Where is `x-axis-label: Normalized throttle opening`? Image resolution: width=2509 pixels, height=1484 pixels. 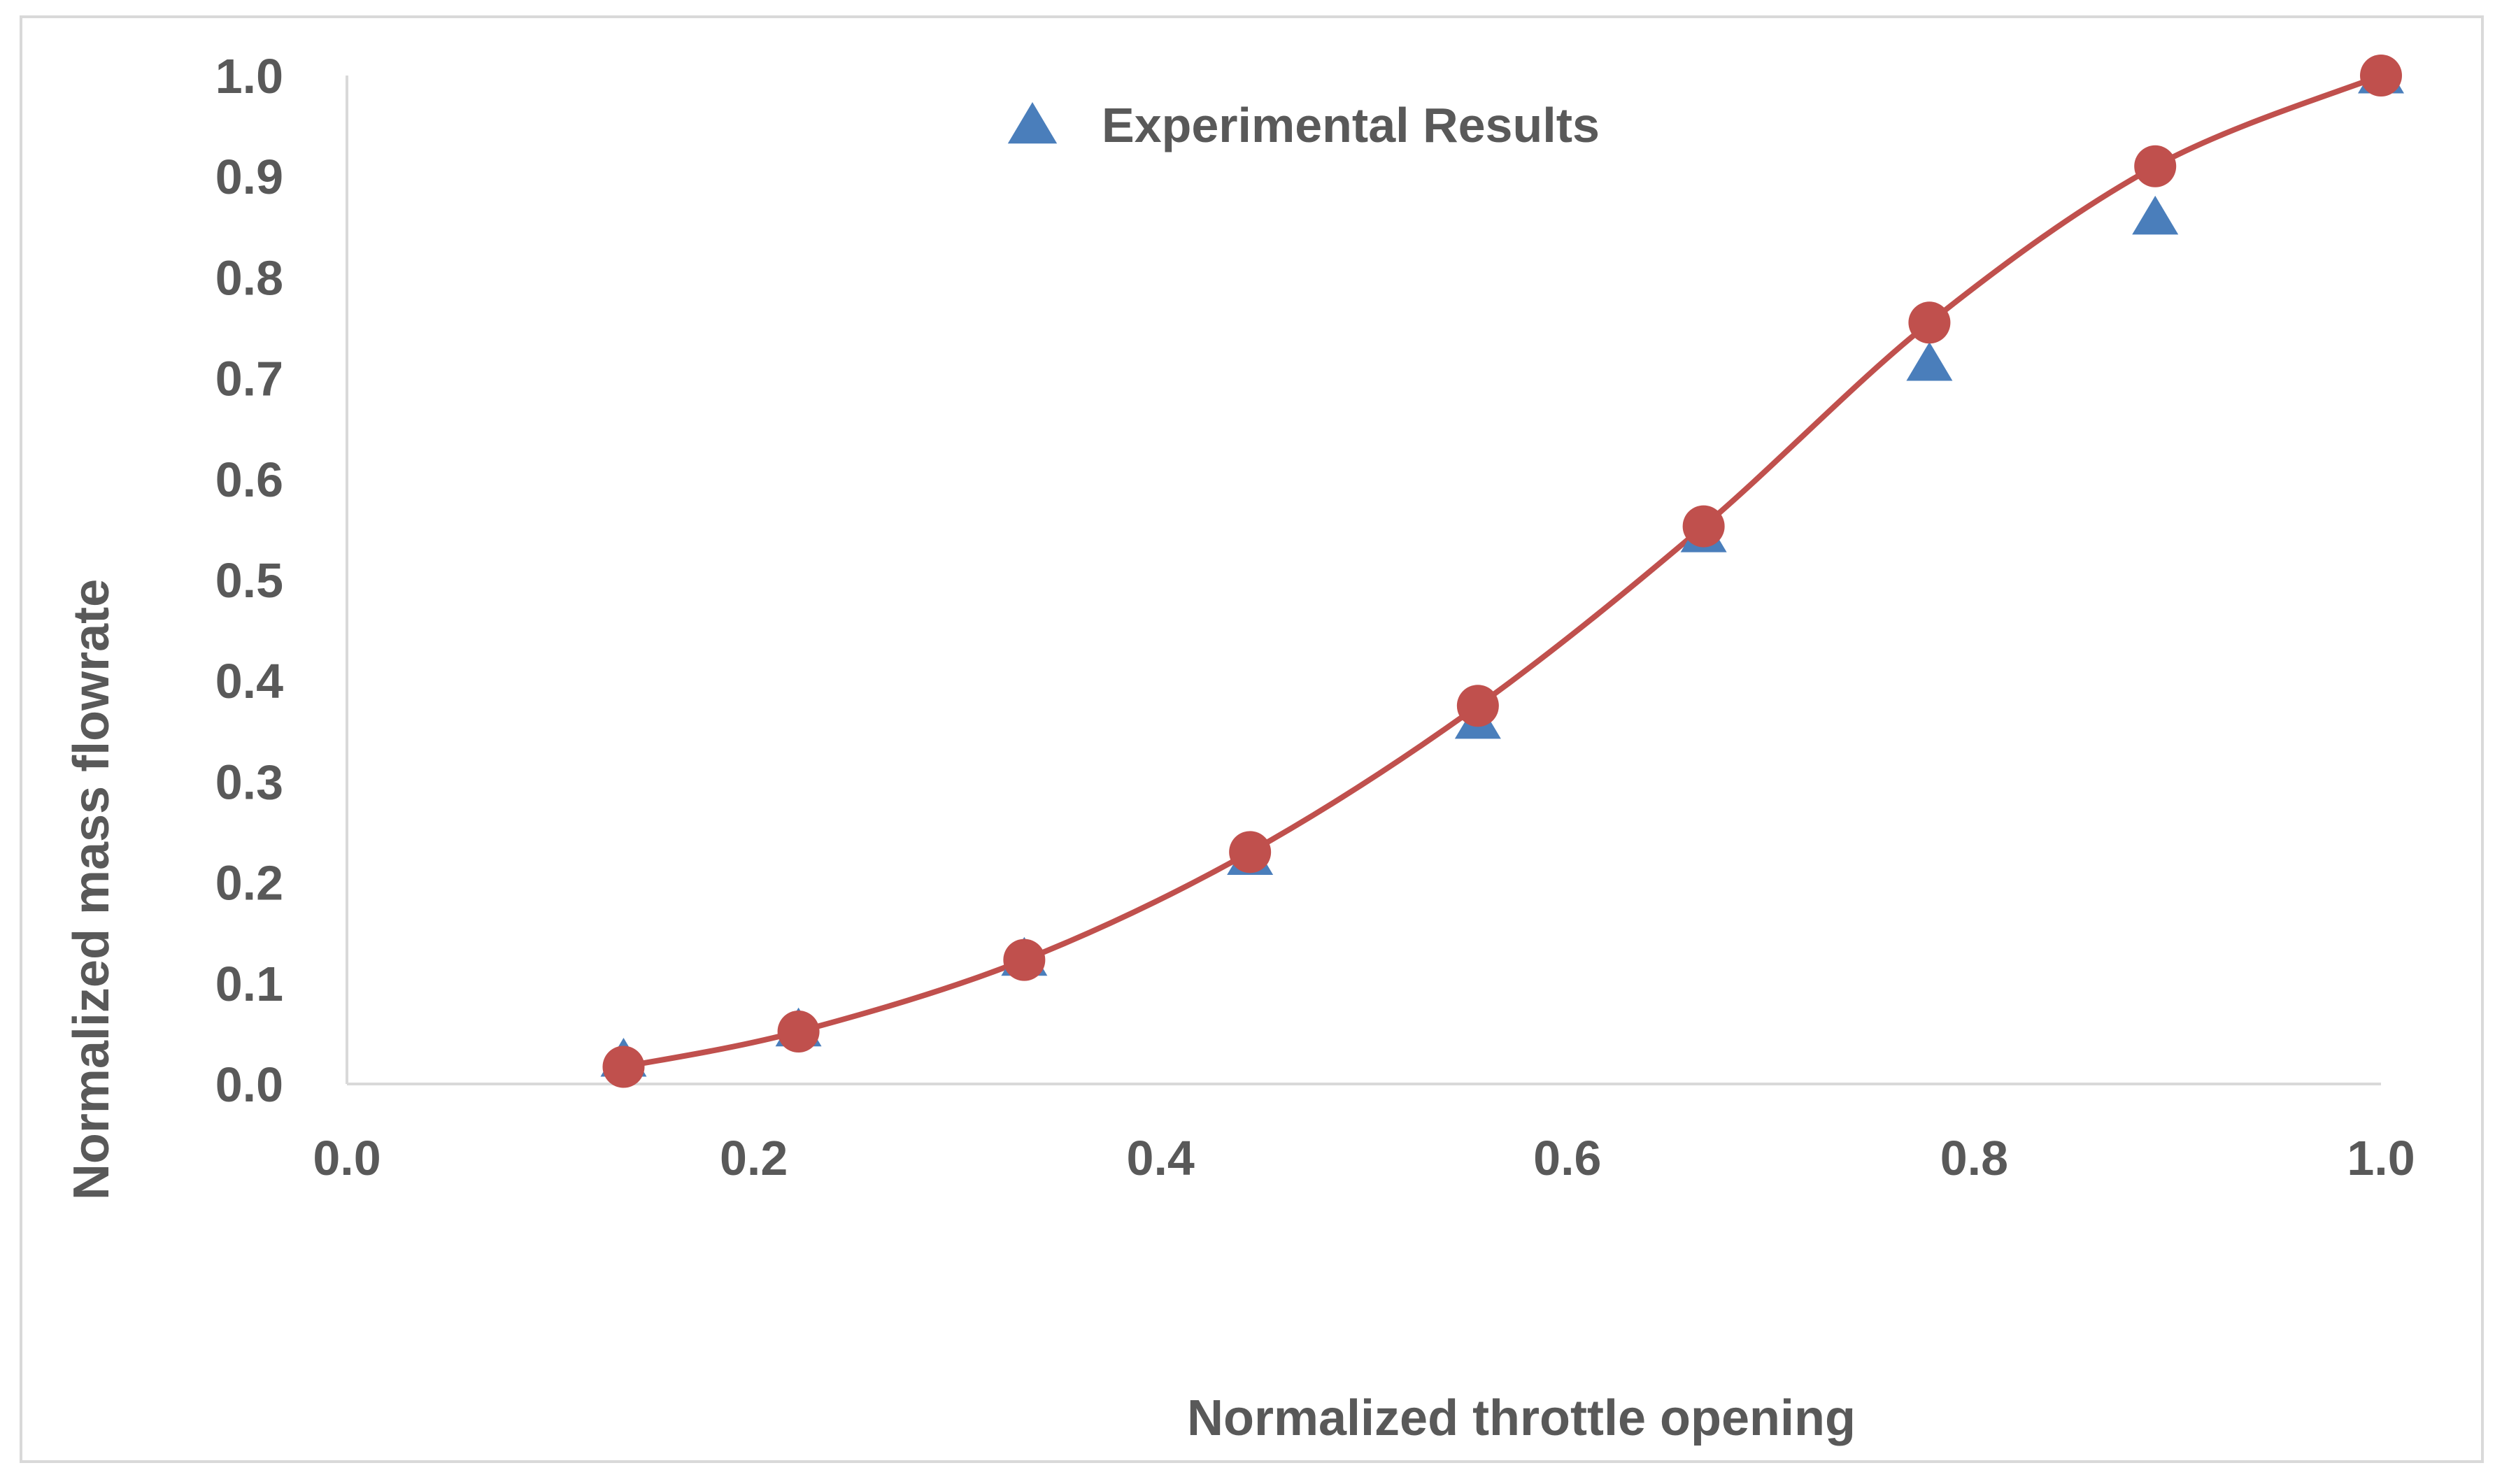
x-axis-label: Normalized throttle opening is located at coordinates (1521, 1418).